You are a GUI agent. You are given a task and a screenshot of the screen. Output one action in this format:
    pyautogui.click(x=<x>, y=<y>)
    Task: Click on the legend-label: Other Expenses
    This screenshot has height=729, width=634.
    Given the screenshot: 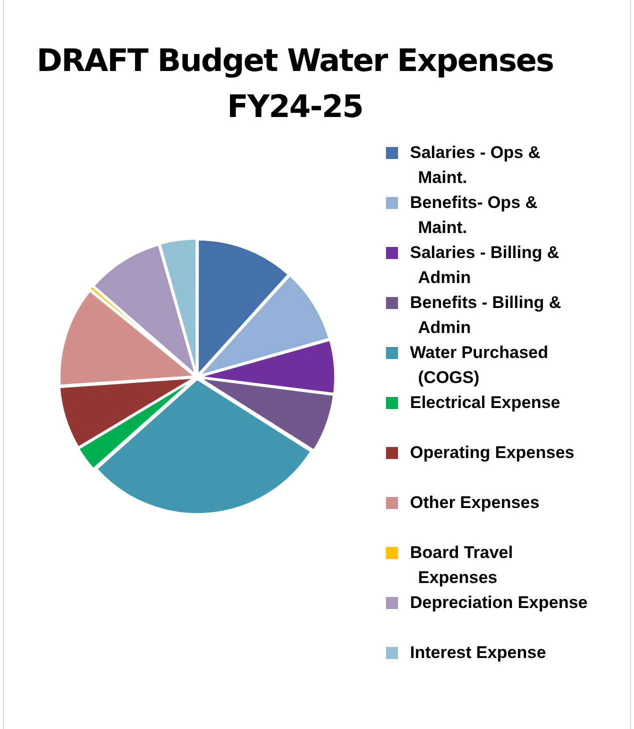 What is the action you would take?
    pyautogui.click(x=475, y=503)
    